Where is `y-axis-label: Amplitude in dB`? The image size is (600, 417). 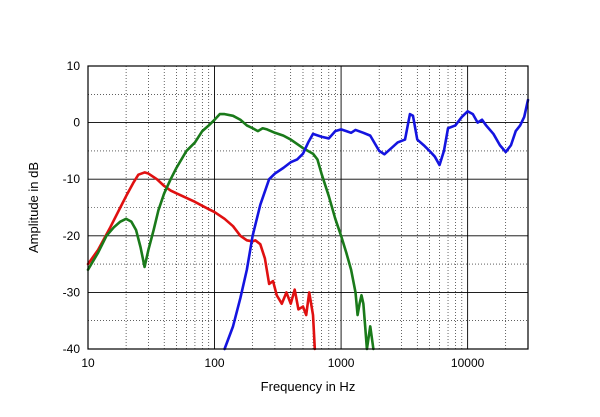 y-axis-label: Amplitude in dB is located at coordinates (33, 207).